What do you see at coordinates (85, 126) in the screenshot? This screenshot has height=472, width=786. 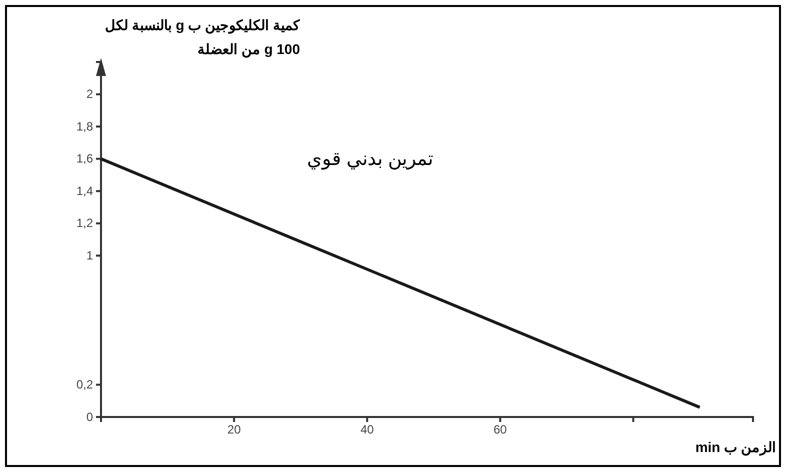 I see `y-tick-label: 1,8` at bounding box center [85, 126].